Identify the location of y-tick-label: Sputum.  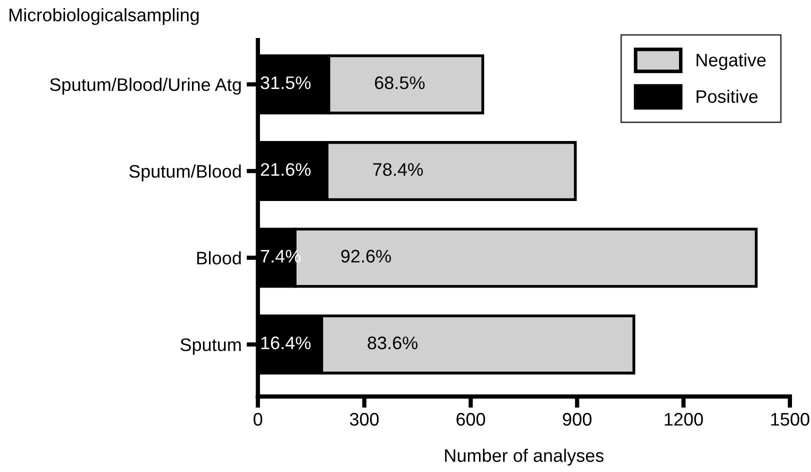
(210, 346).